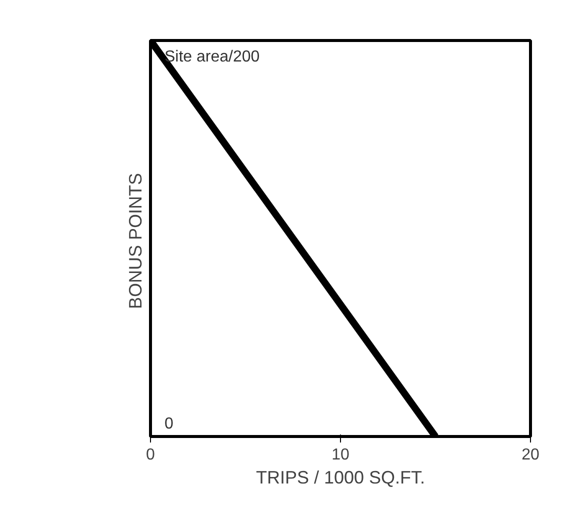  What do you see at coordinates (212, 57) in the screenshot?
I see `annotation: Site area/200` at bounding box center [212, 57].